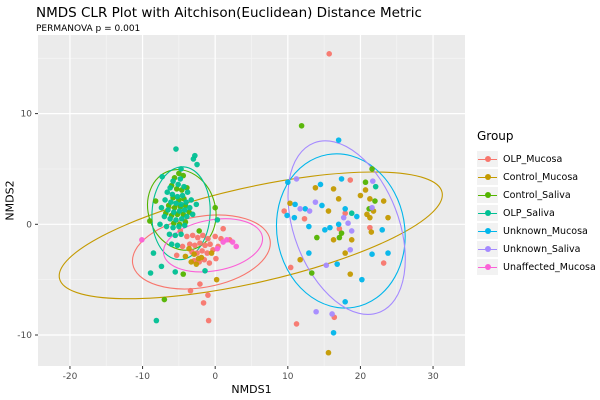 Image resolution: width=600 pixels, height=400 pixels. I want to click on ellipse-OLP_Mucosa, so click(201, 252).